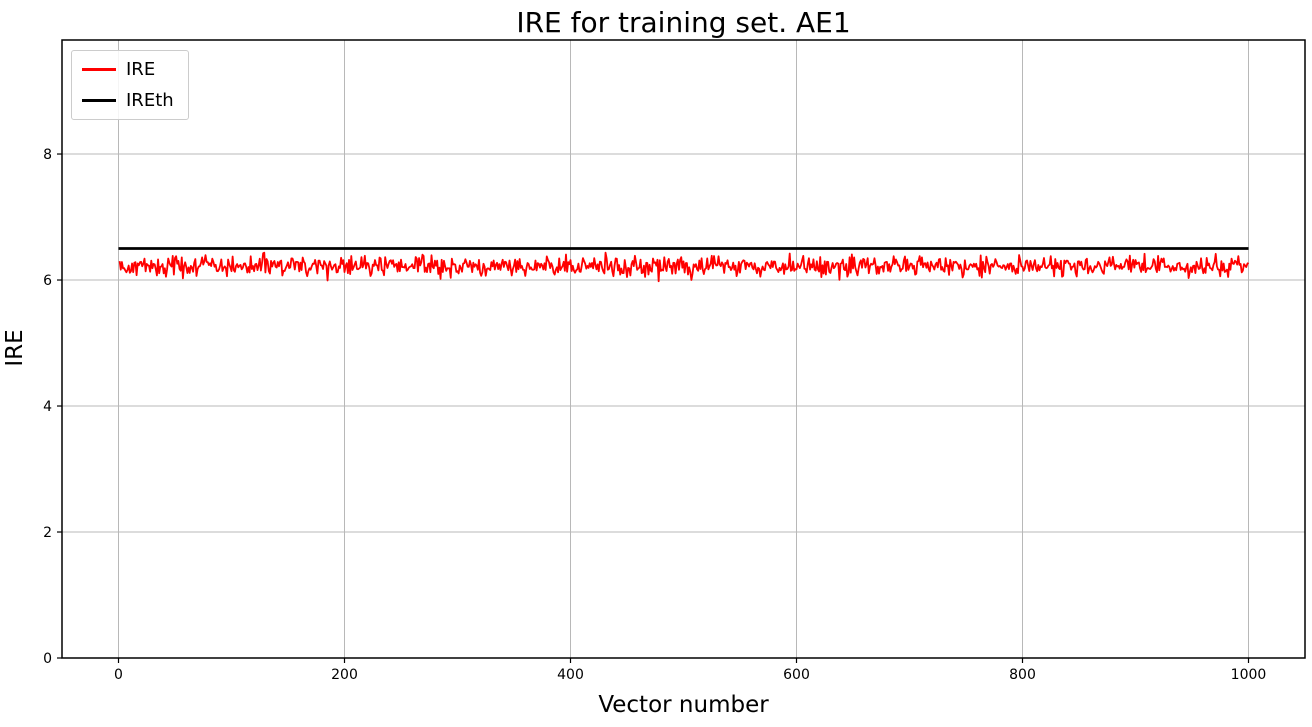  Describe the element at coordinates (344, 675) in the screenshot. I see `x-tick-label: 200` at that location.